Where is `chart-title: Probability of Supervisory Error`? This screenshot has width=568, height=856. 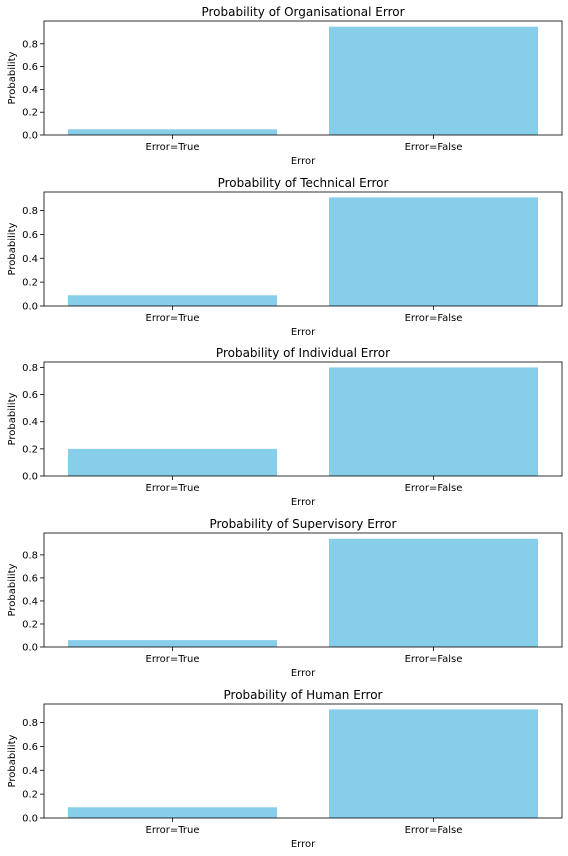
chart-title: Probability of Supervisory Error is located at coordinates (303, 524).